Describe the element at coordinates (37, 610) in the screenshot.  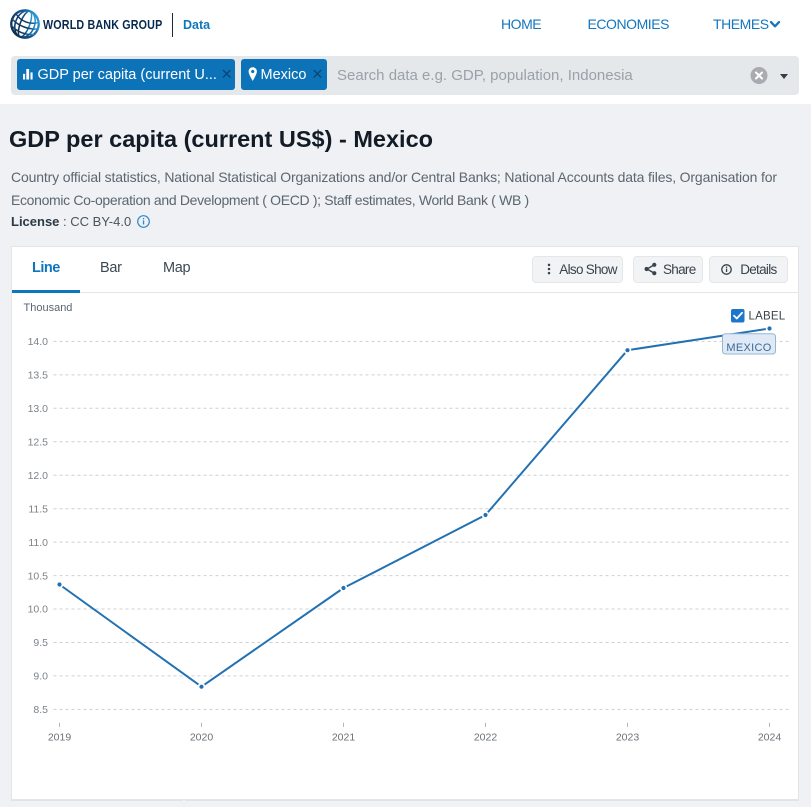
I see `svg-text: 10.0` at that location.